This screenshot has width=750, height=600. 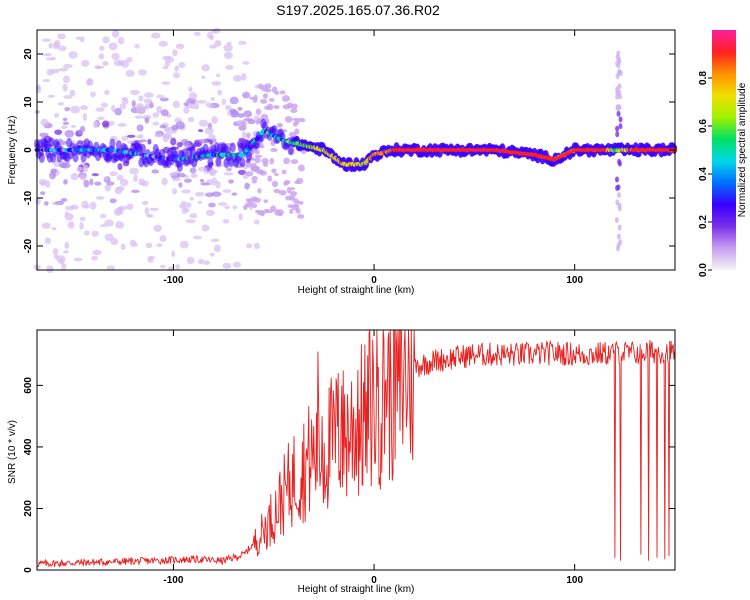 I want to click on y-tick-label: 0, so click(x=28, y=150).